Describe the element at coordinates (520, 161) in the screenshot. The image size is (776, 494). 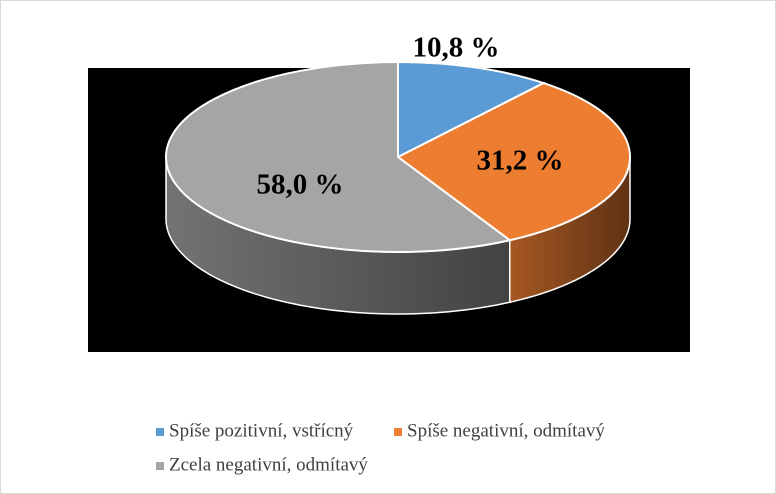
I see `value-label: 31,2 %` at that location.